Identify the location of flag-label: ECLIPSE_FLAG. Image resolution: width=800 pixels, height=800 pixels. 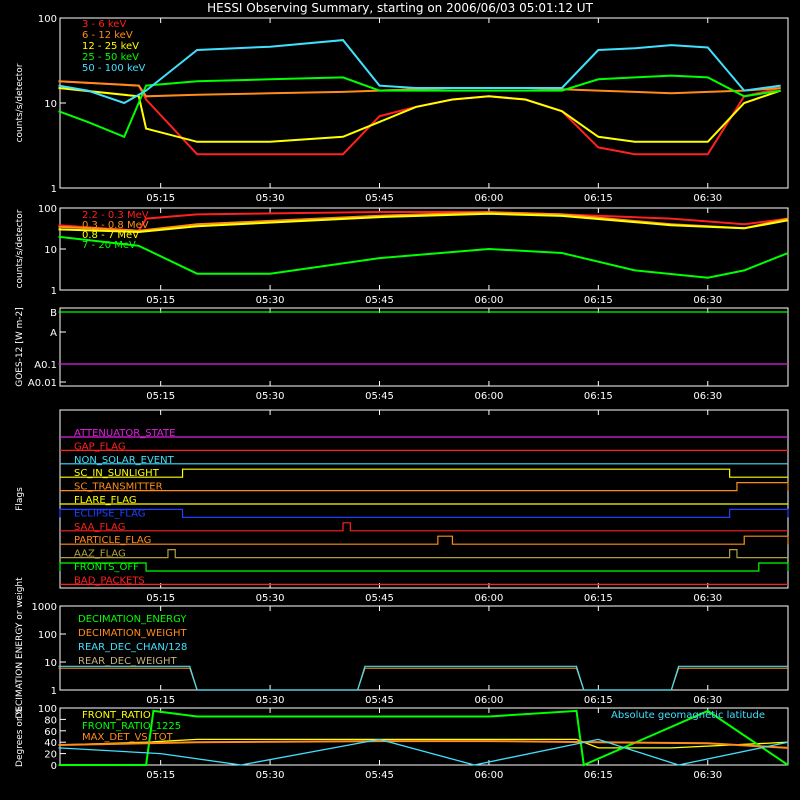
(109, 513).